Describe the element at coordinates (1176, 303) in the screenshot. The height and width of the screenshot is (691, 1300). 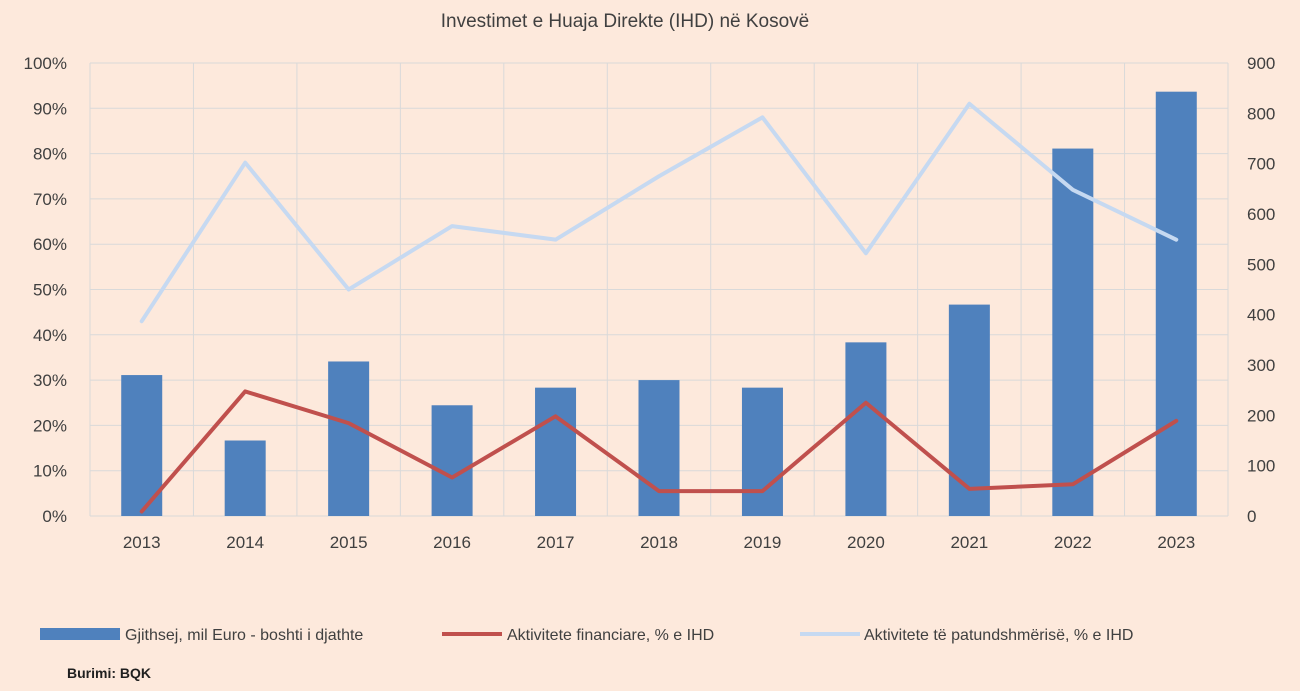
I see `bar-2023` at that location.